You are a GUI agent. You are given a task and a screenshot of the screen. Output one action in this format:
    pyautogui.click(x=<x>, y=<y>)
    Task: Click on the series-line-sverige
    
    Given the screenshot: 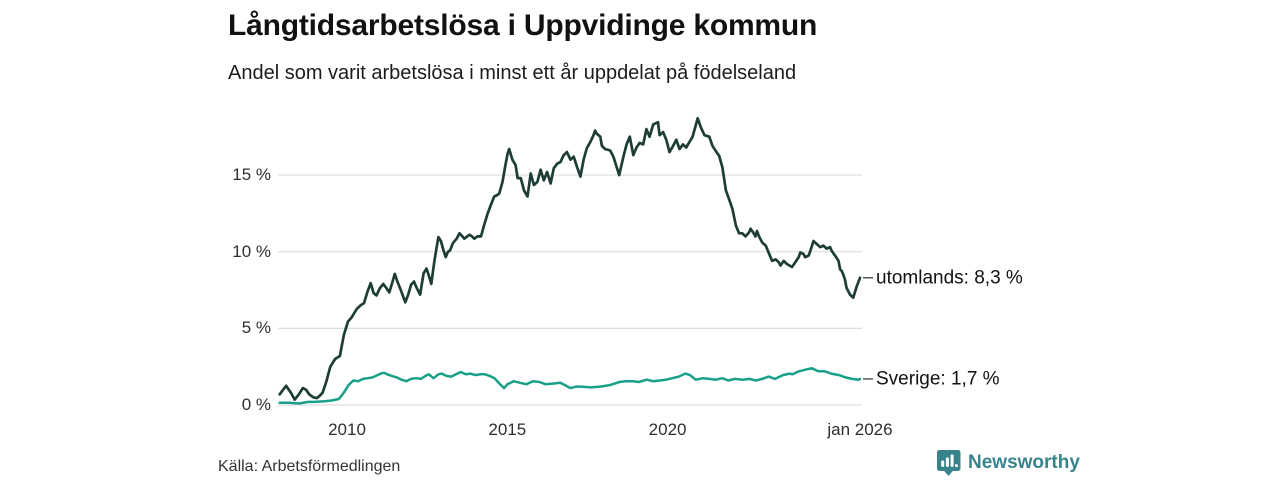 What is the action you would take?
    pyautogui.click(x=570, y=385)
    